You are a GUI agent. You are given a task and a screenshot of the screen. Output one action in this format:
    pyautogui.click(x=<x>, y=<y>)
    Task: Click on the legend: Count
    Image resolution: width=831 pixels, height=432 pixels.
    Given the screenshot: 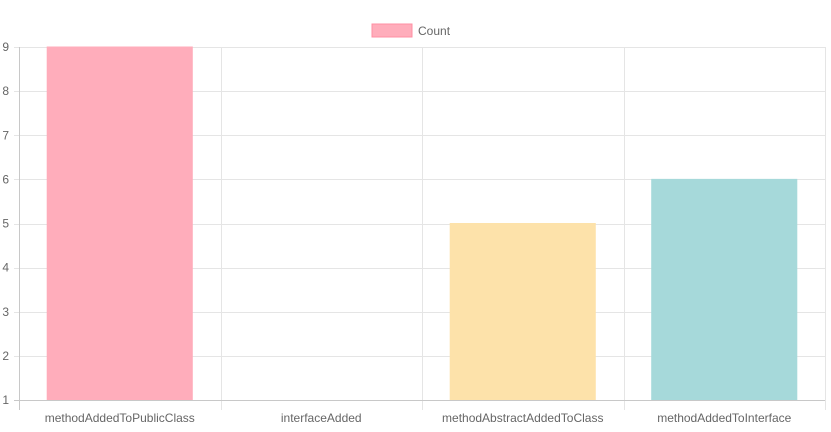 What is the action you would take?
    pyautogui.click(x=411, y=30)
    